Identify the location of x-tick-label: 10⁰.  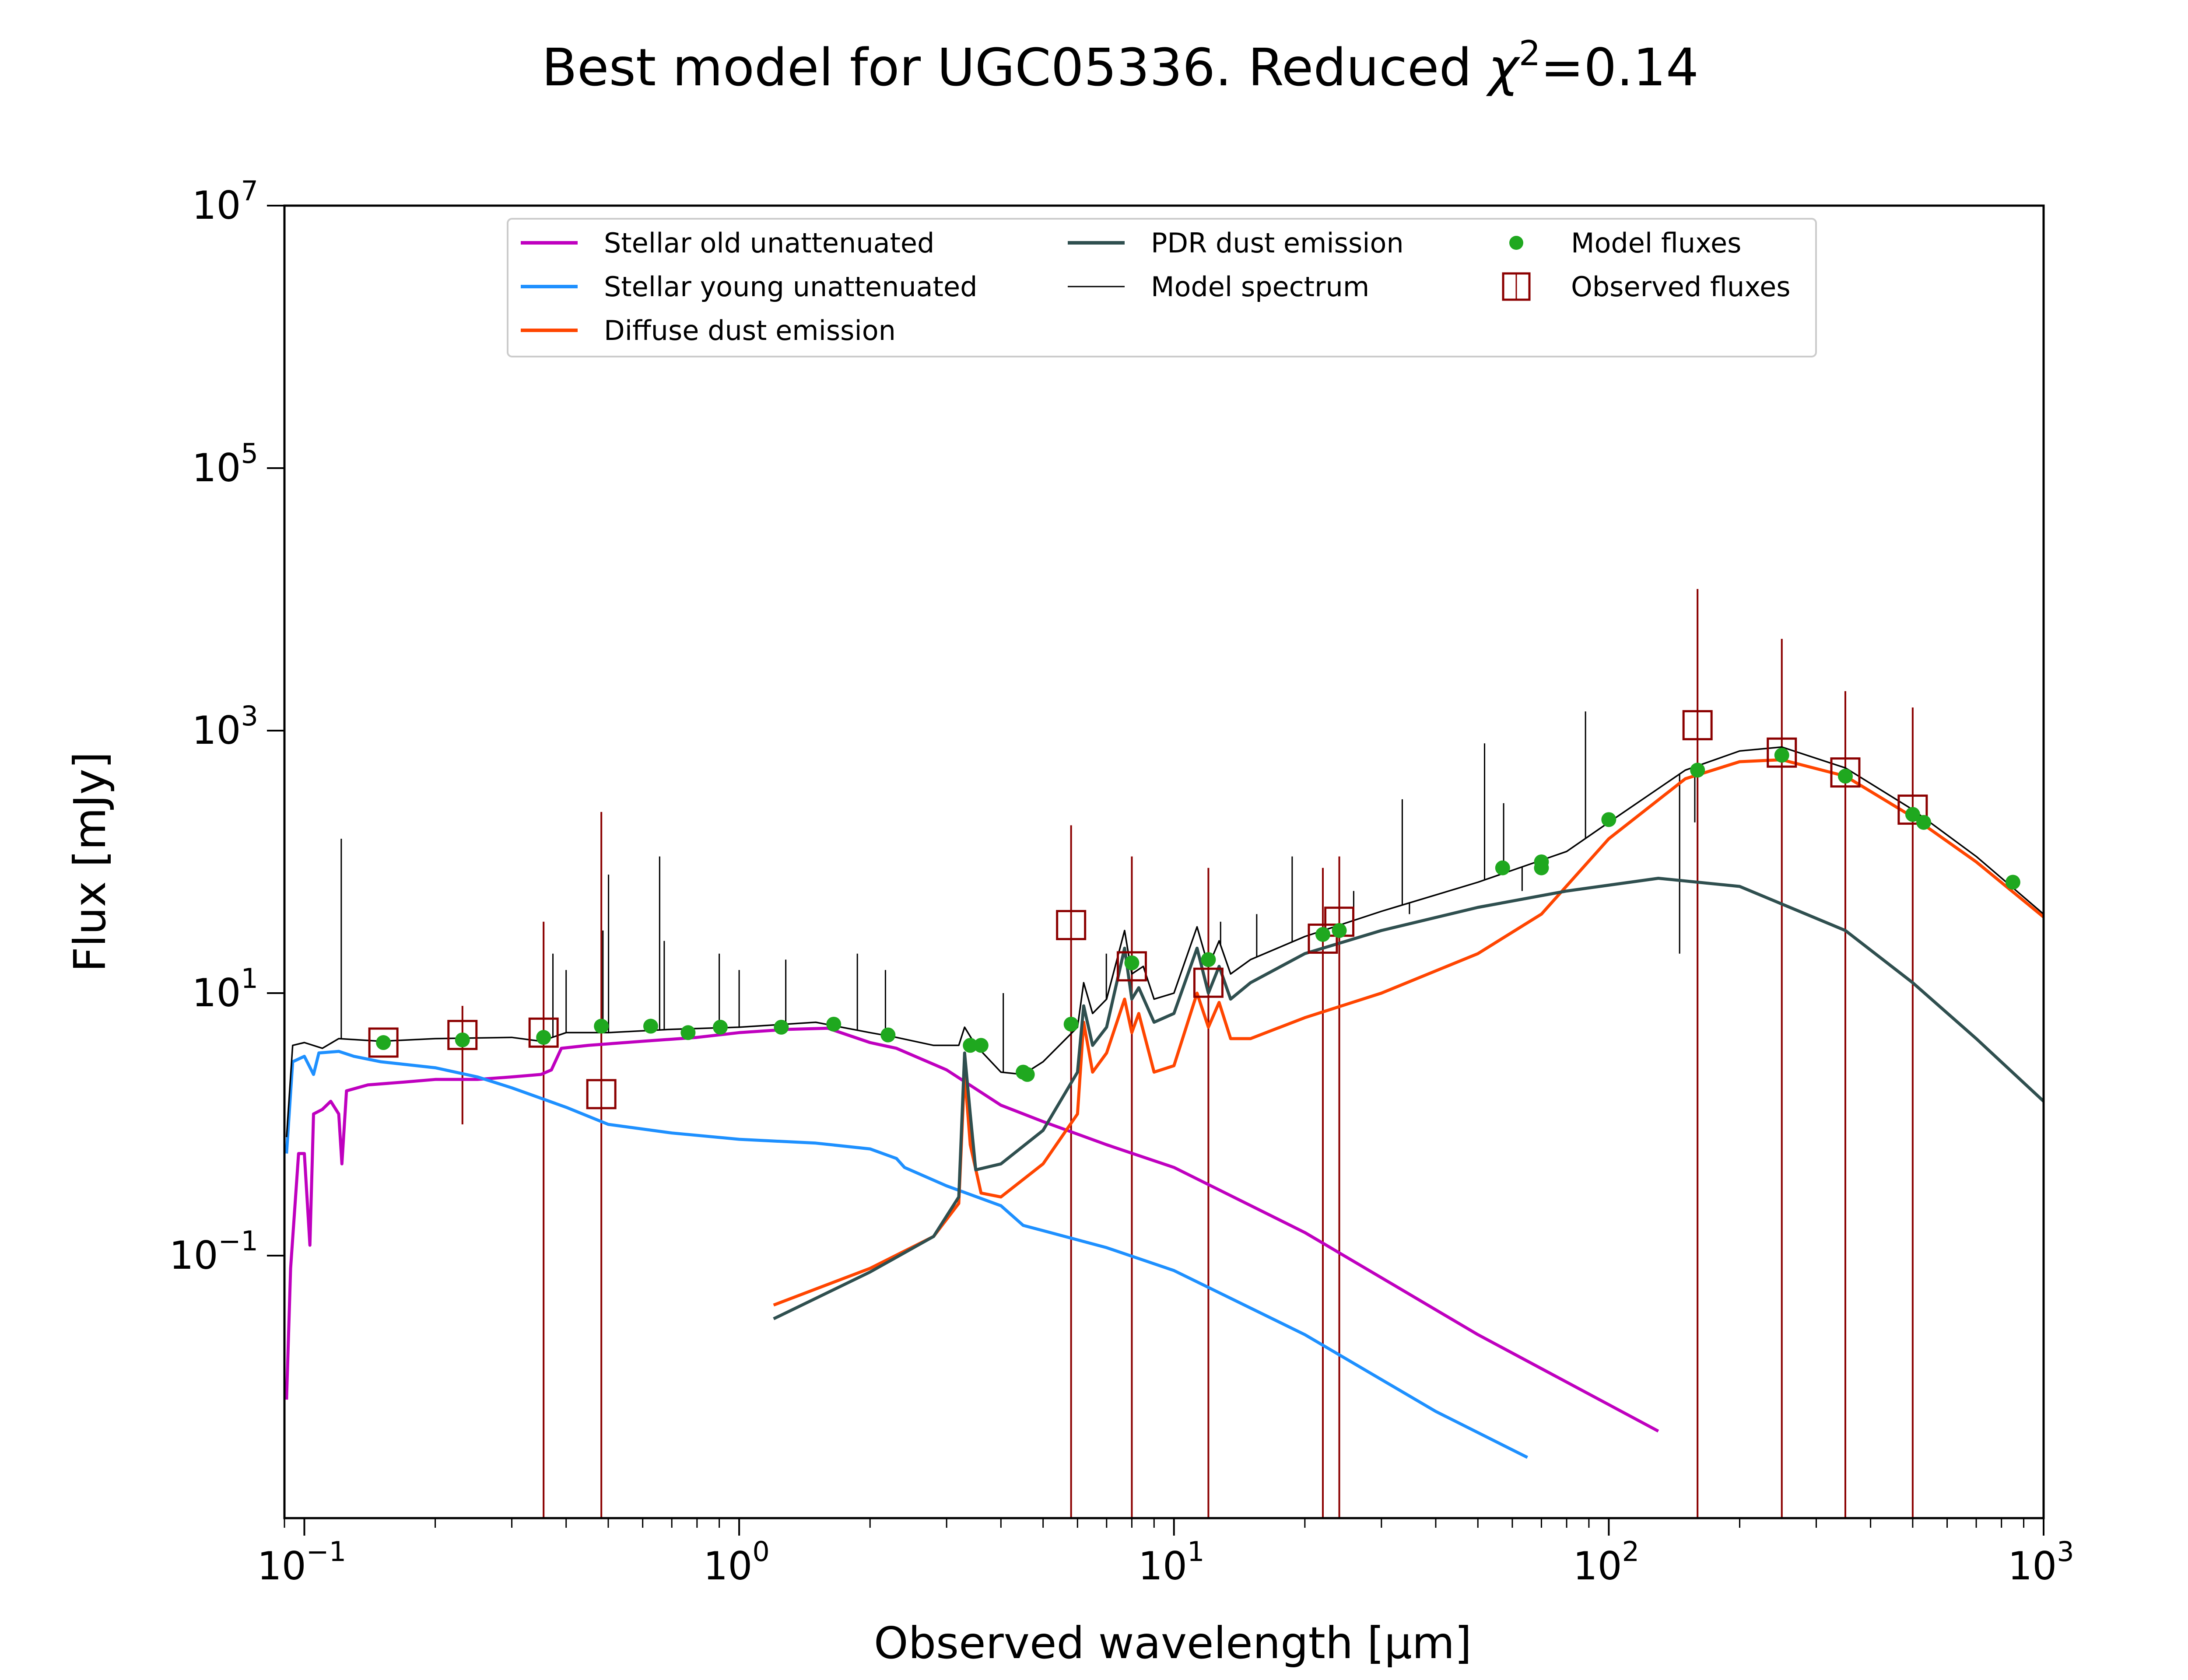
(736, 1562).